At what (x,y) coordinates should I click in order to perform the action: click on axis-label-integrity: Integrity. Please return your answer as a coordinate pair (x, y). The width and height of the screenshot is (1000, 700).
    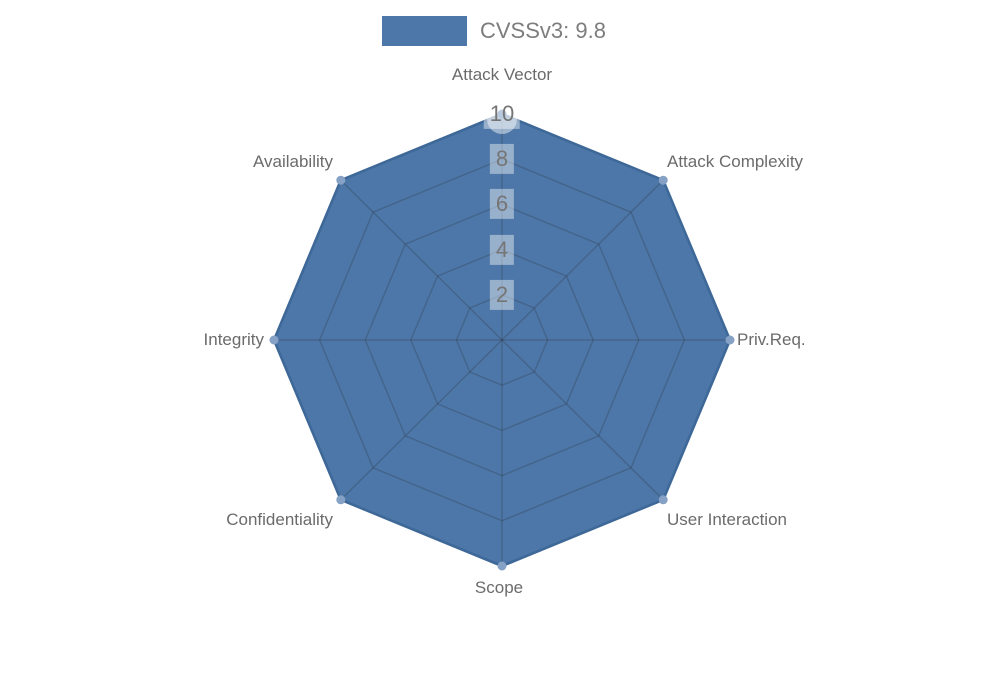
    Looking at the image, I should click on (233, 339).